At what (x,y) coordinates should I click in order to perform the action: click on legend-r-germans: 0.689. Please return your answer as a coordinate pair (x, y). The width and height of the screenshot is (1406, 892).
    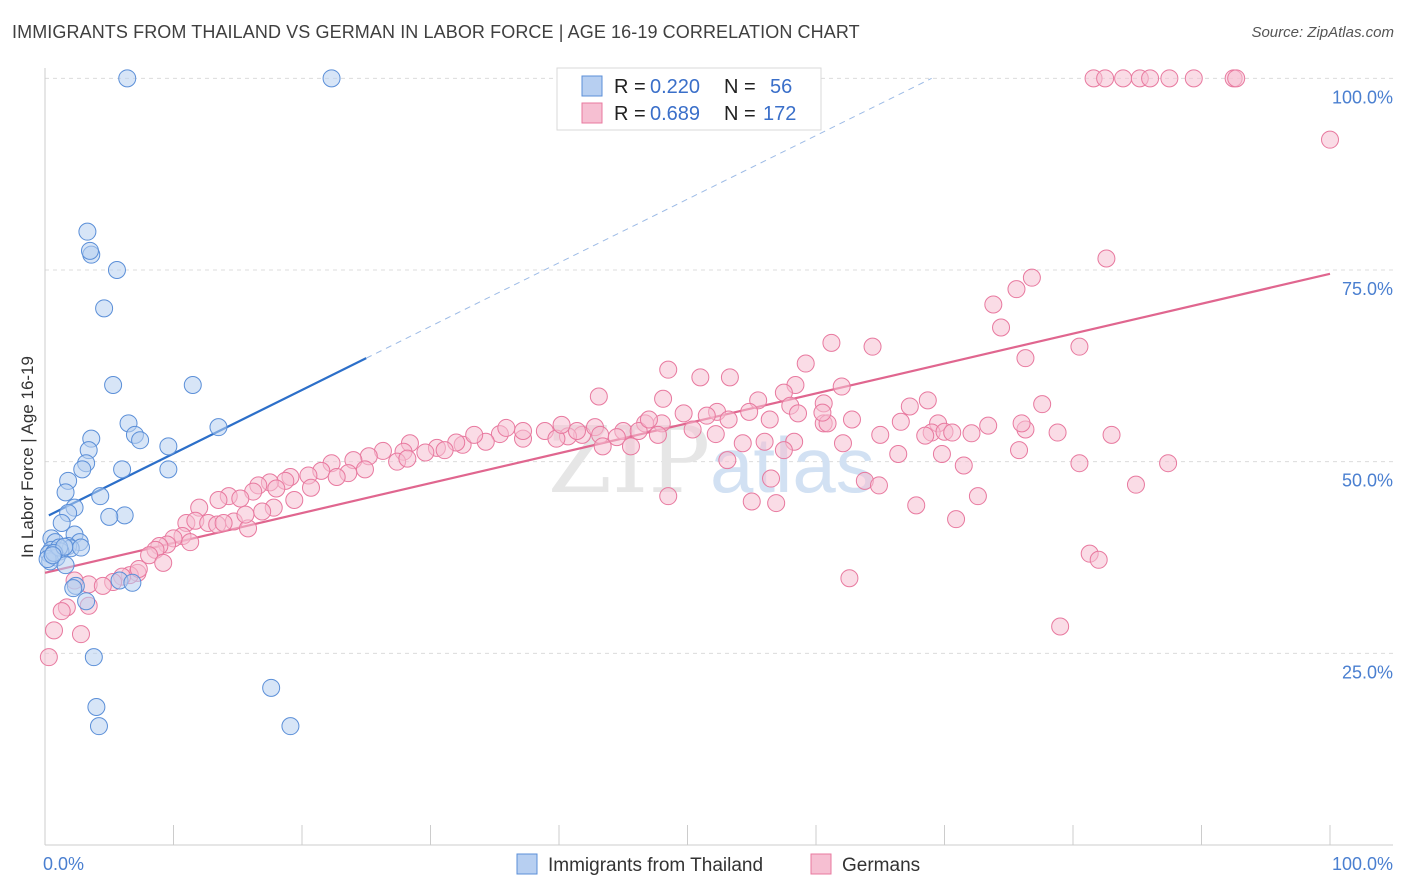
    Looking at the image, I should click on (675, 114).